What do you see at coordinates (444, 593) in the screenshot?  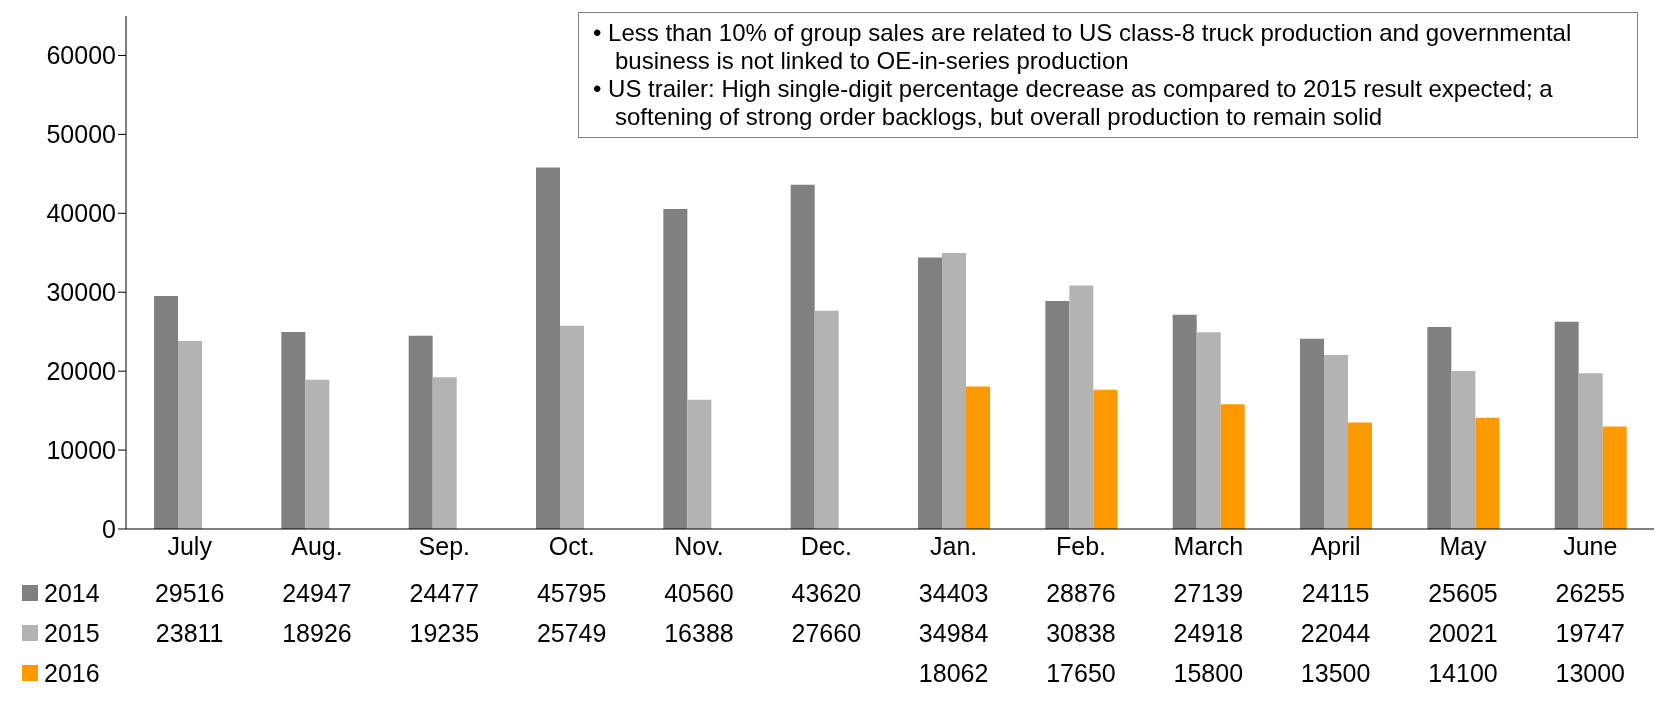 I see `data-label: 24477` at bounding box center [444, 593].